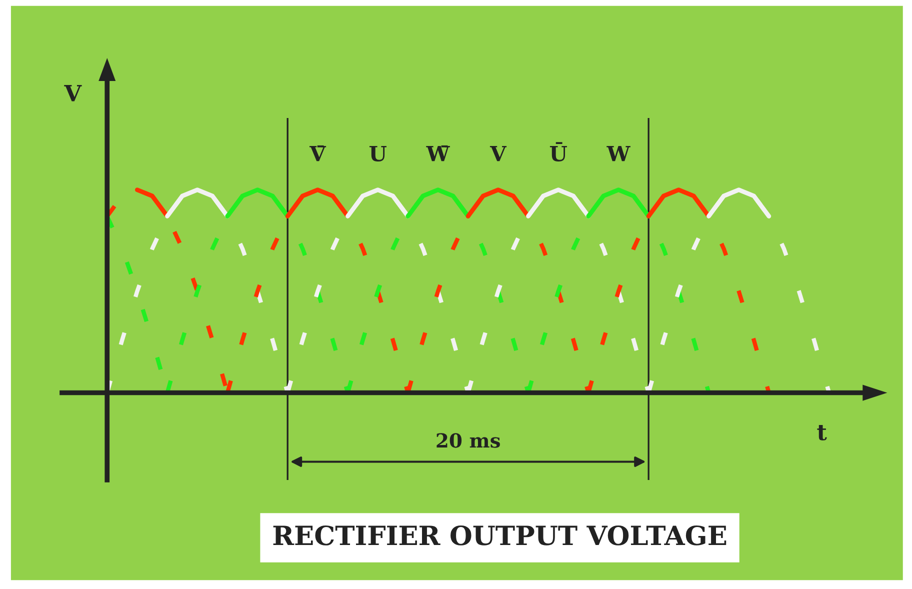 The height and width of the screenshot is (589, 912). What do you see at coordinates (377, 154) in the screenshot?
I see `series-label: U` at bounding box center [377, 154].